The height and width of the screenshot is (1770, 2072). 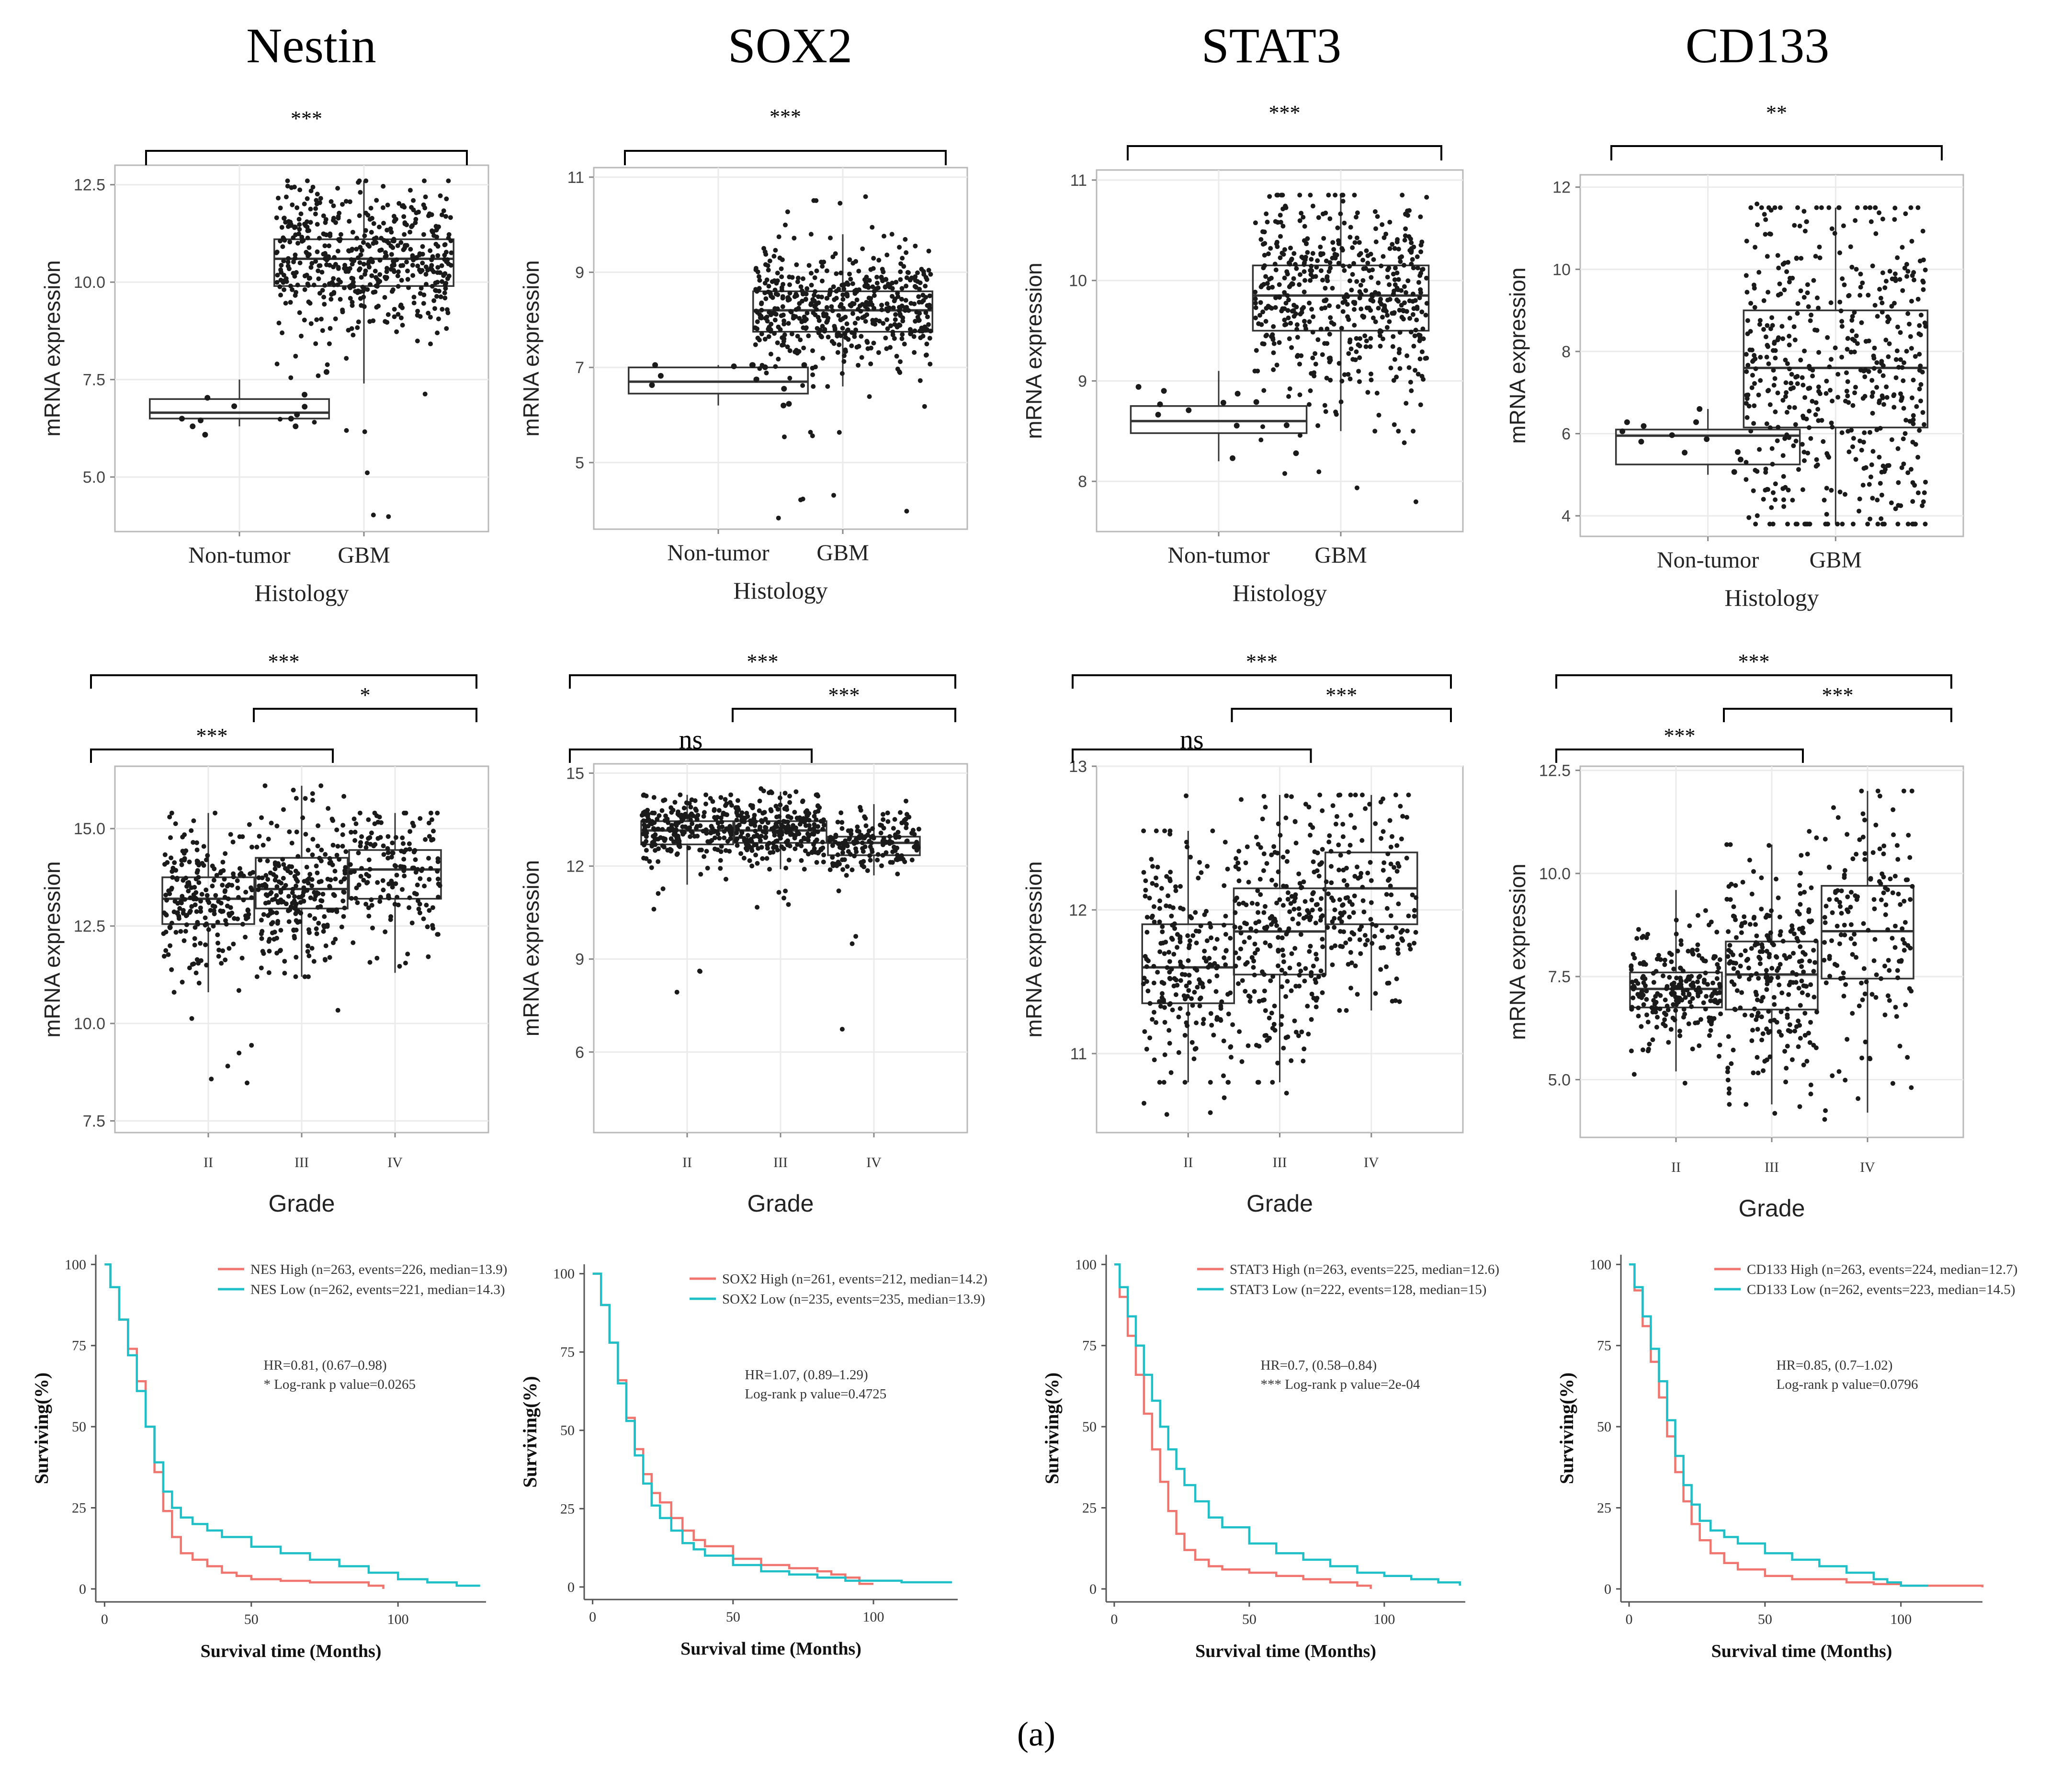 I want to click on bracket, so click(x=306, y=157).